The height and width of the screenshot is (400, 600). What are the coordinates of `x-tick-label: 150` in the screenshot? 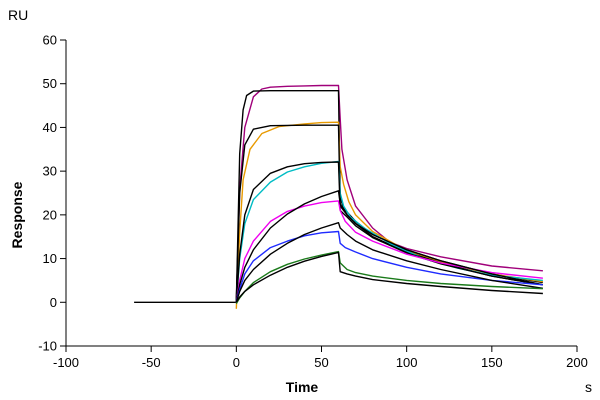 It's located at (492, 362).